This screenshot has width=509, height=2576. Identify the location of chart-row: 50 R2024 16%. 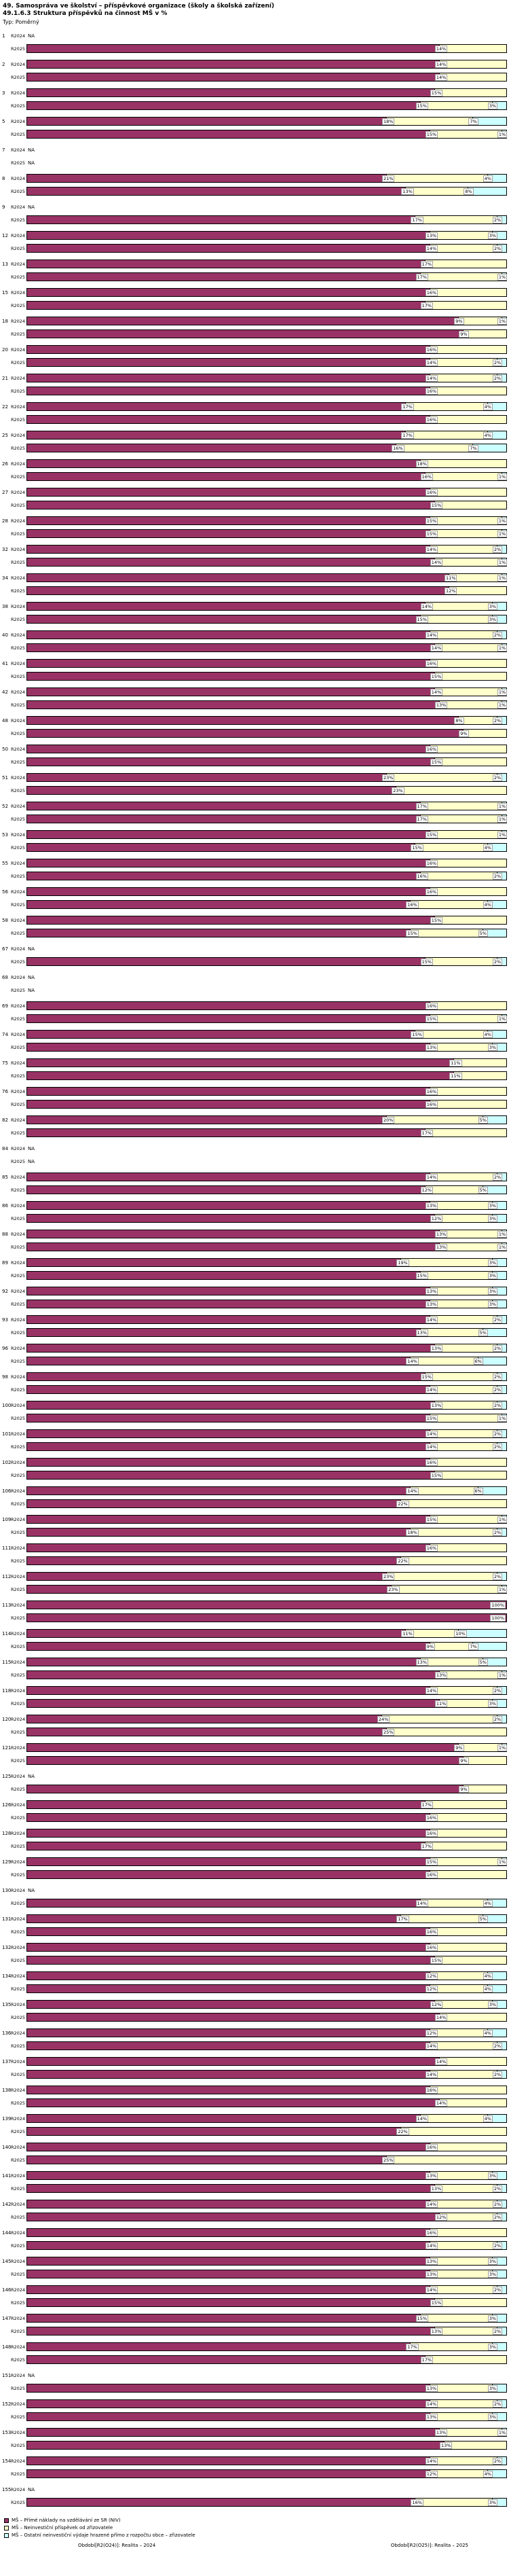
(254, 749).